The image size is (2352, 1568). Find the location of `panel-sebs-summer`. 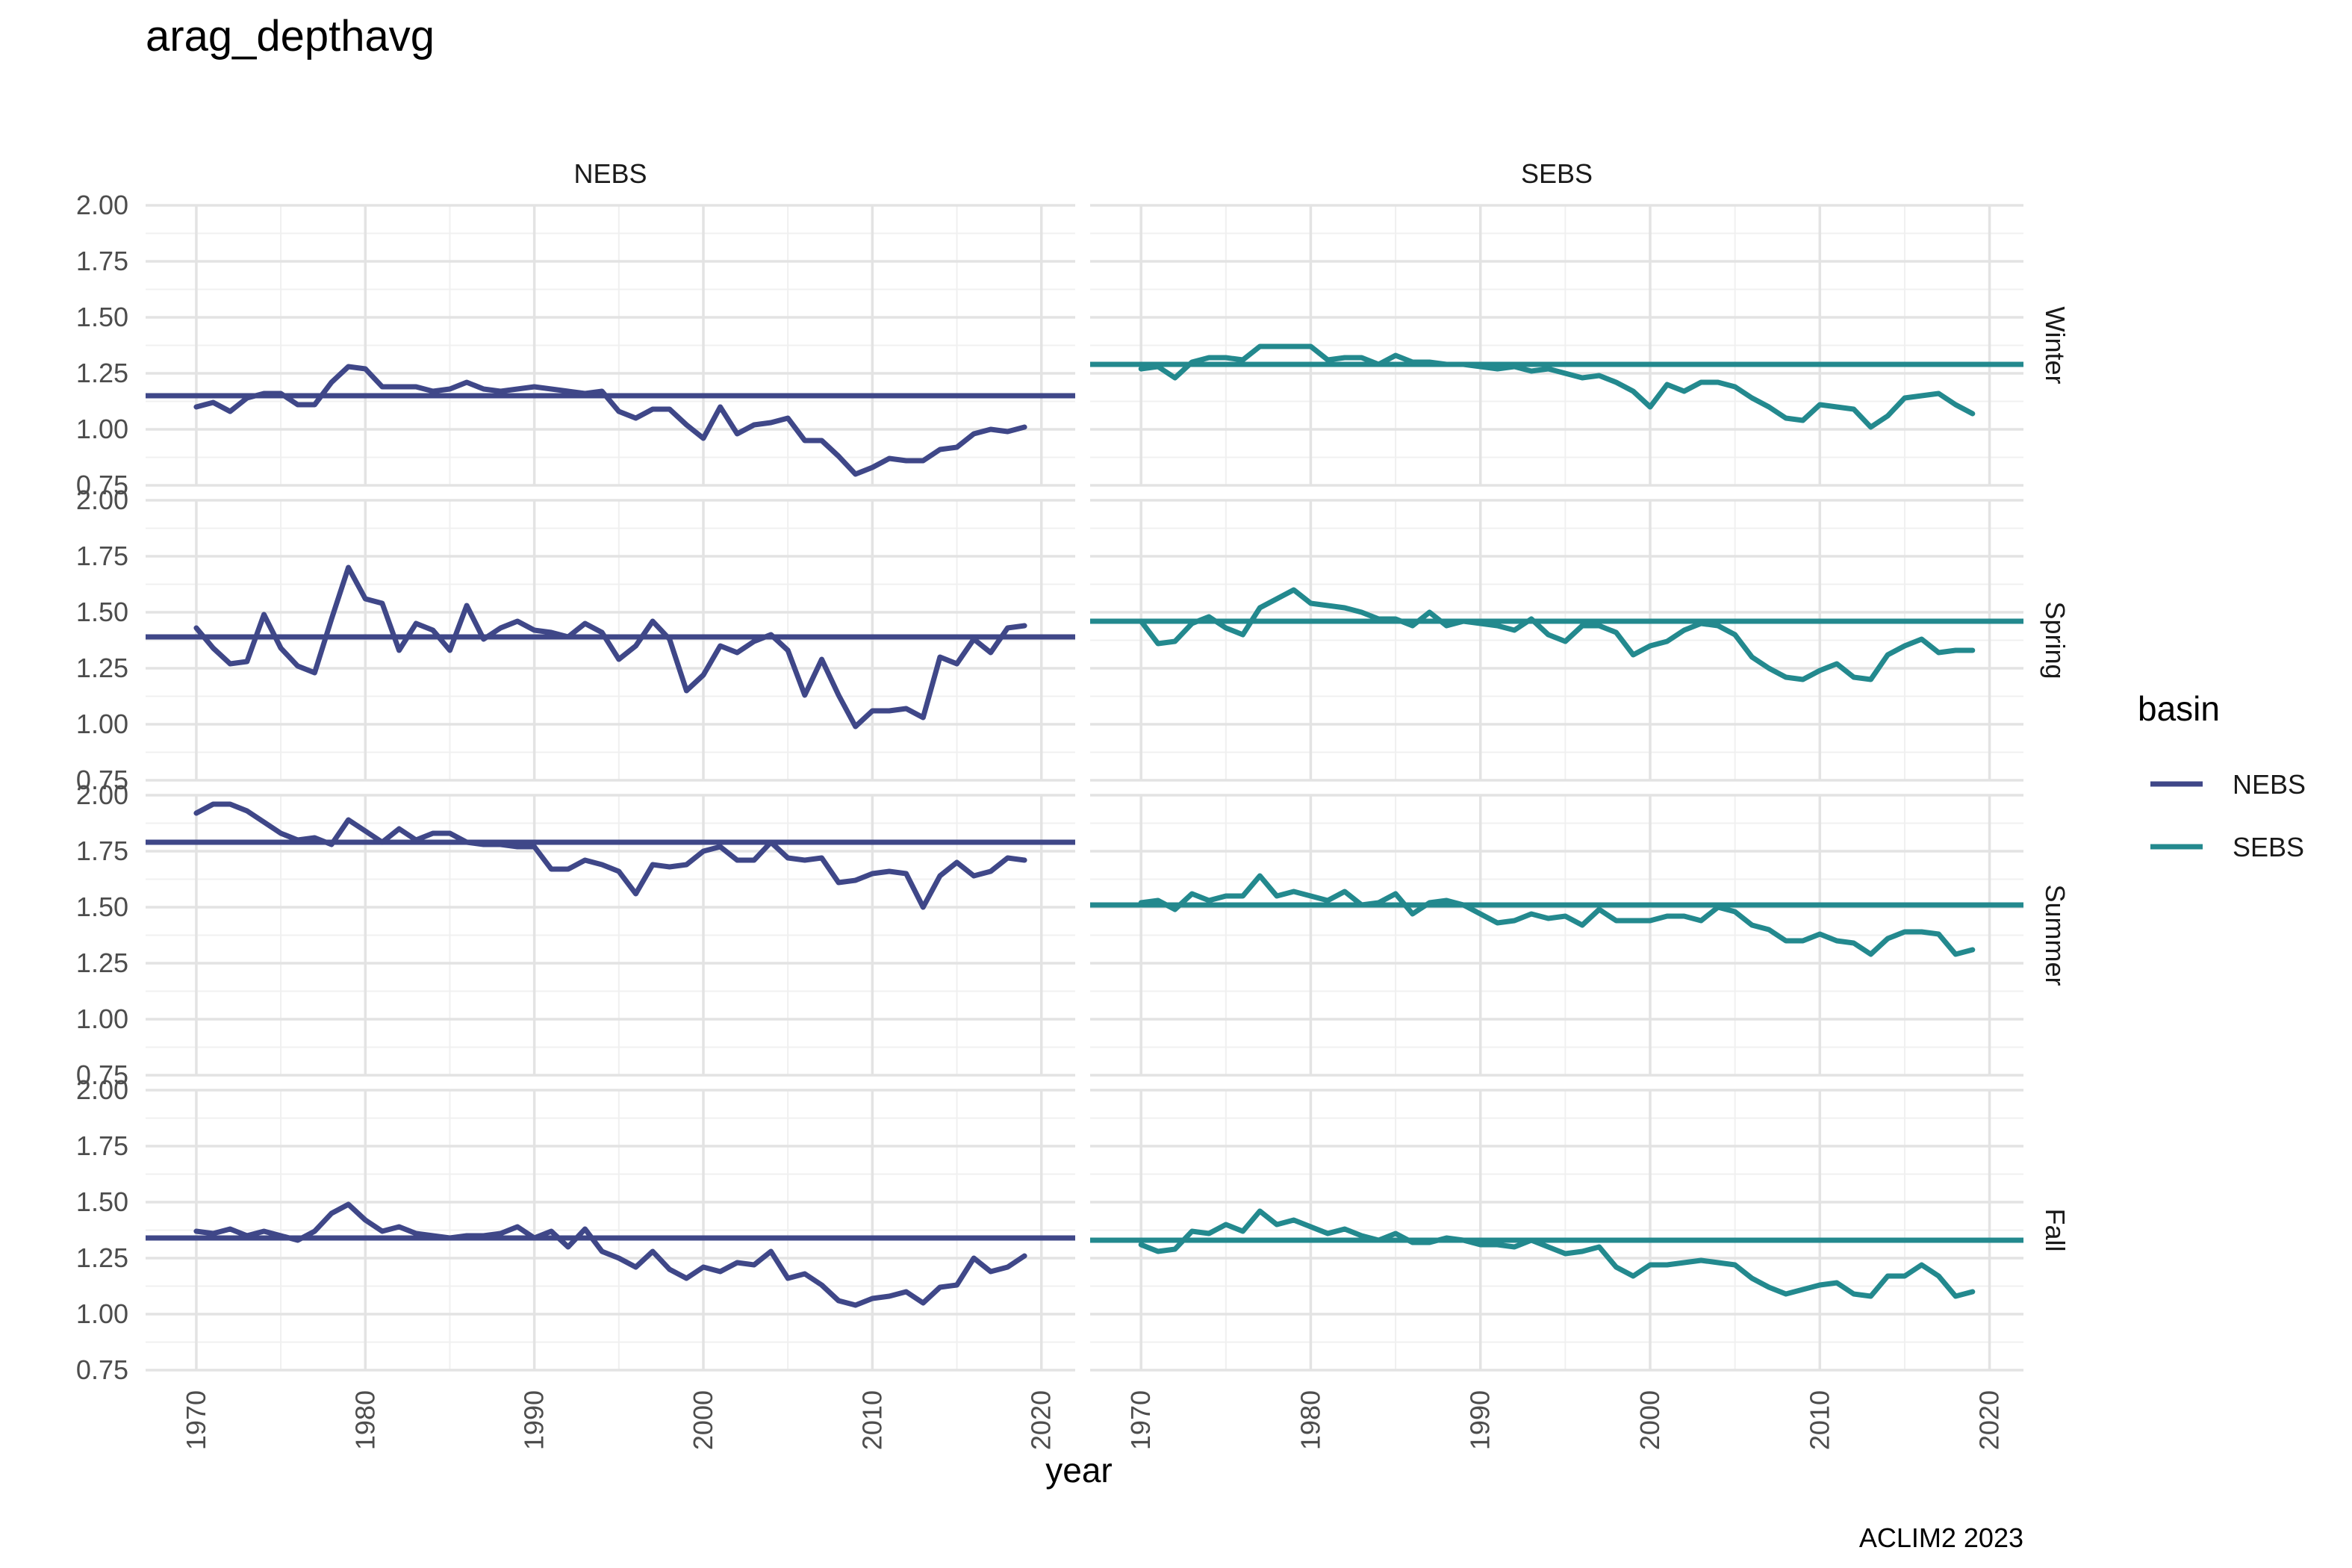

panel-sebs-summer is located at coordinates (1556, 915).